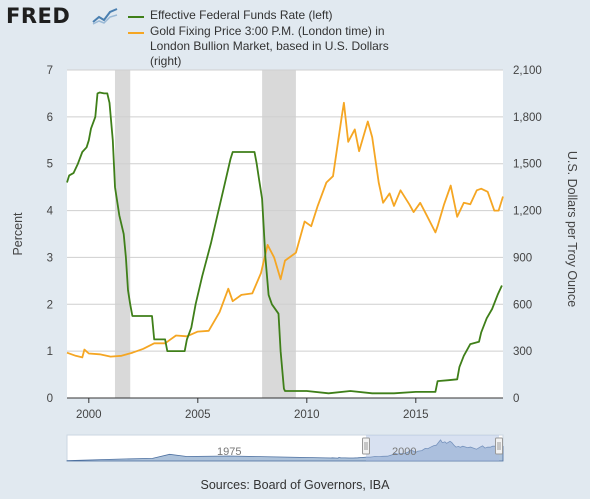 Image resolution: width=590 pixels, height=499 pixels. What do you see at coordinates (285, 450) in the screenshot?
I see `navigator-area` at bounding box center [285, 450].